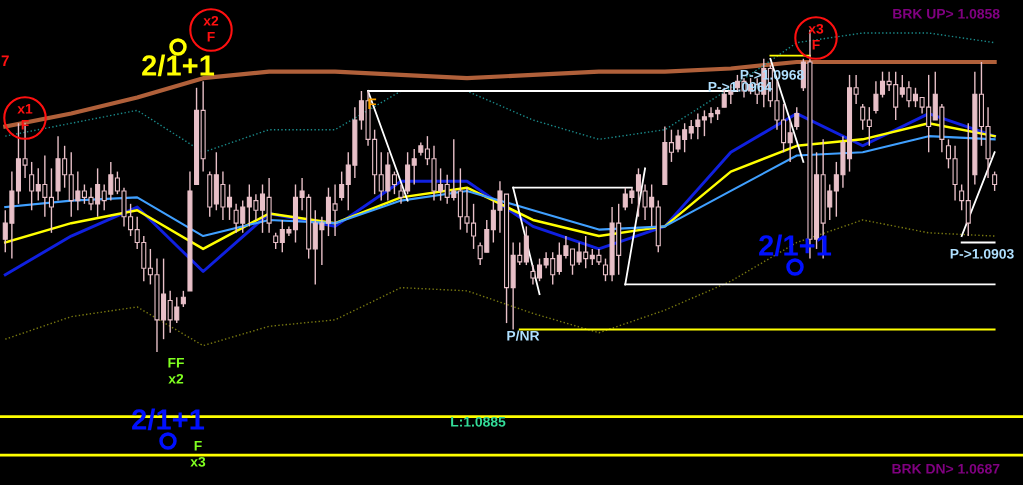  I want to click on annotation: 2/1+1, so click(178, 65).